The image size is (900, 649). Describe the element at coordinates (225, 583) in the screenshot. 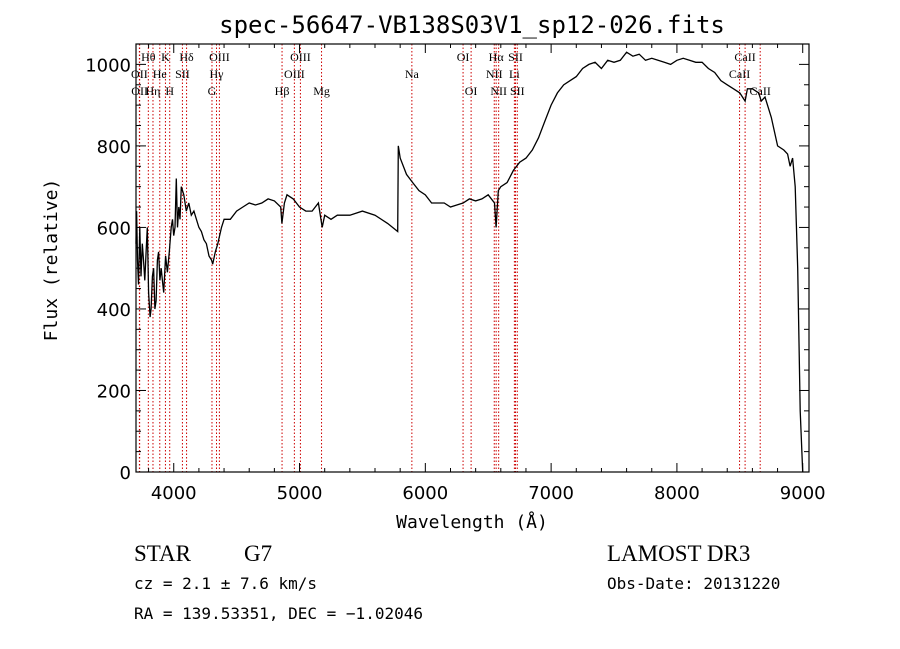

I see `redshift-text: cz = 2.1 ± 7.6 km/s` at that location.